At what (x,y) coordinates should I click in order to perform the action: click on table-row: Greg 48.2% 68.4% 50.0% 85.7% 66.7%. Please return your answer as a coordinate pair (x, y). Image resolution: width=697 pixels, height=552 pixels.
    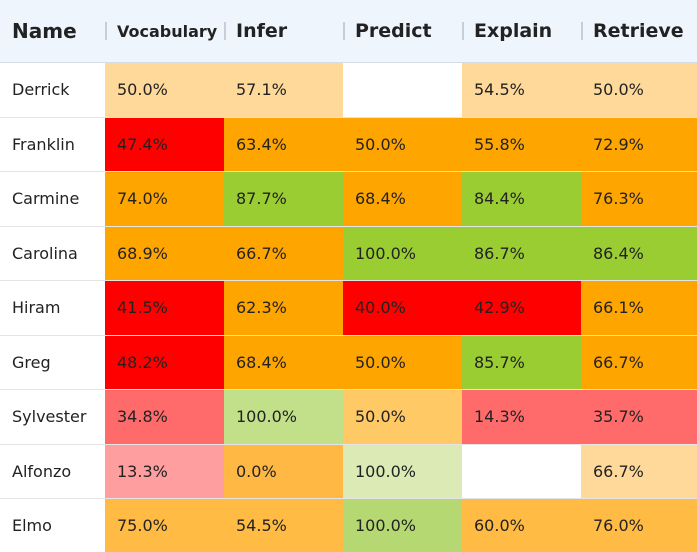
    Looking at the image, I should click on (348, 362).